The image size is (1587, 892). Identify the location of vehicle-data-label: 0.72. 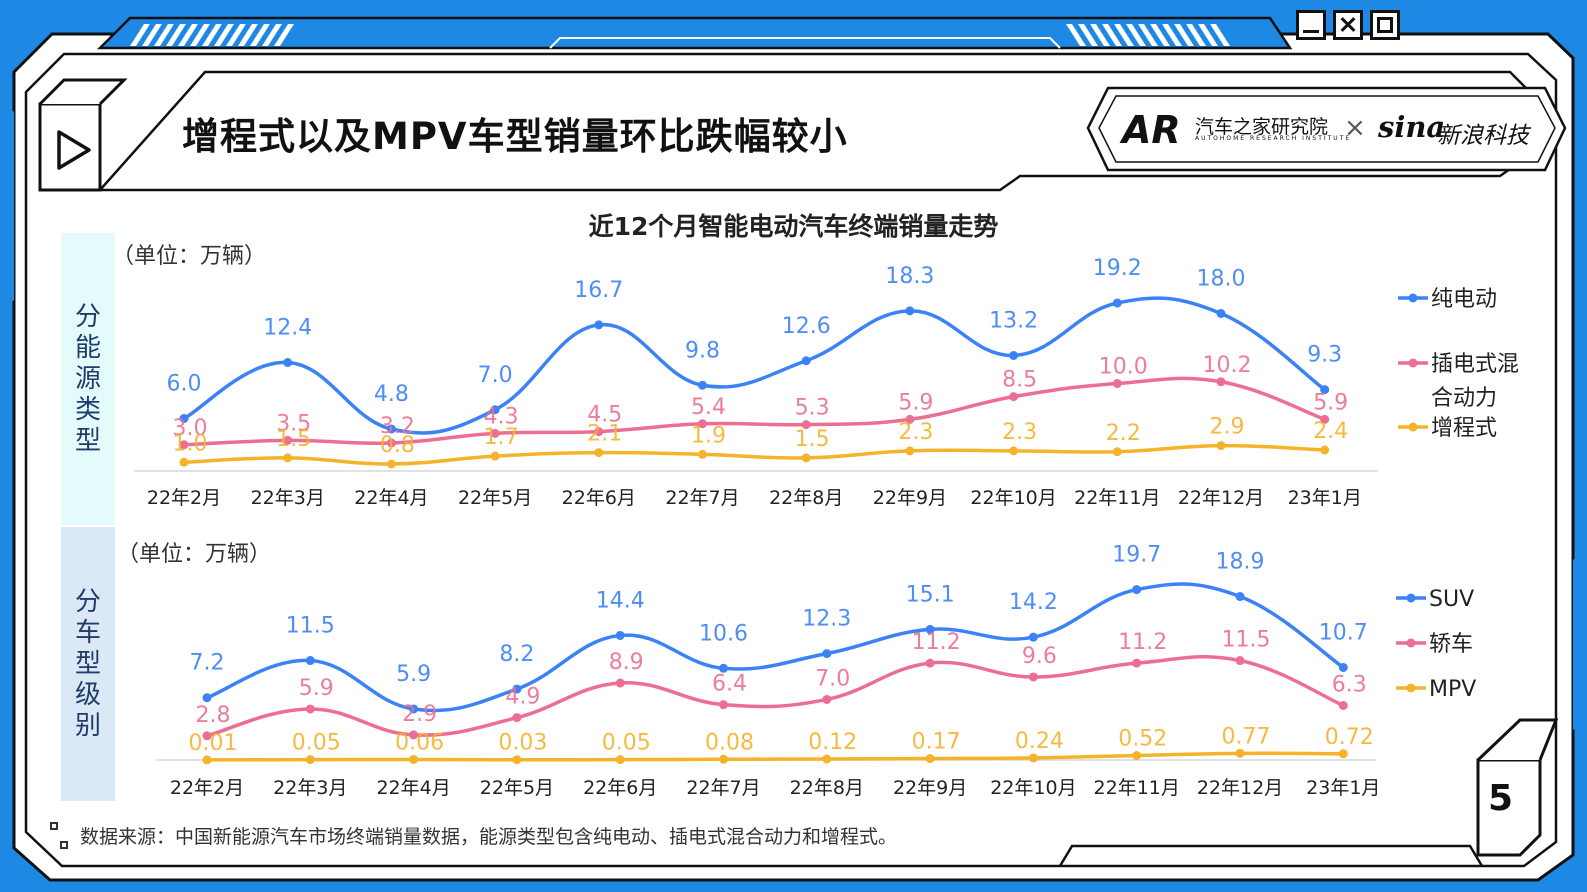
(1349, 737).